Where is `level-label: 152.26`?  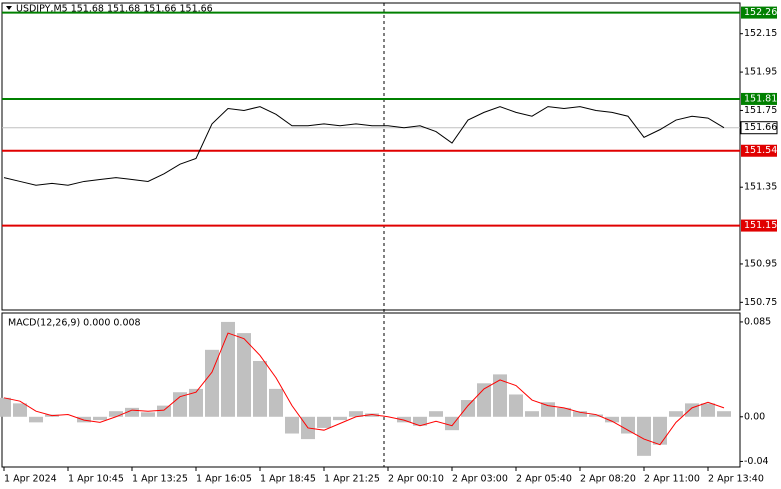 level-label: 152.26 is located at coordinates (760, 12).